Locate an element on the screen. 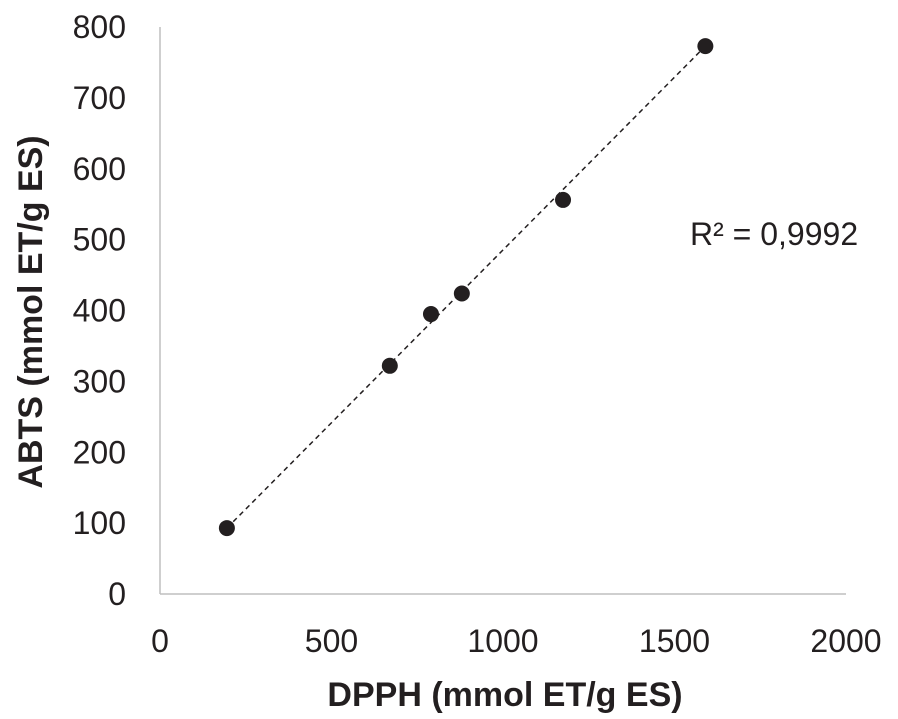 This screenshot has height=719, width=898. x-tick-labels: 0 500 1000 1500 2000 is located at coordinates (516, 641).